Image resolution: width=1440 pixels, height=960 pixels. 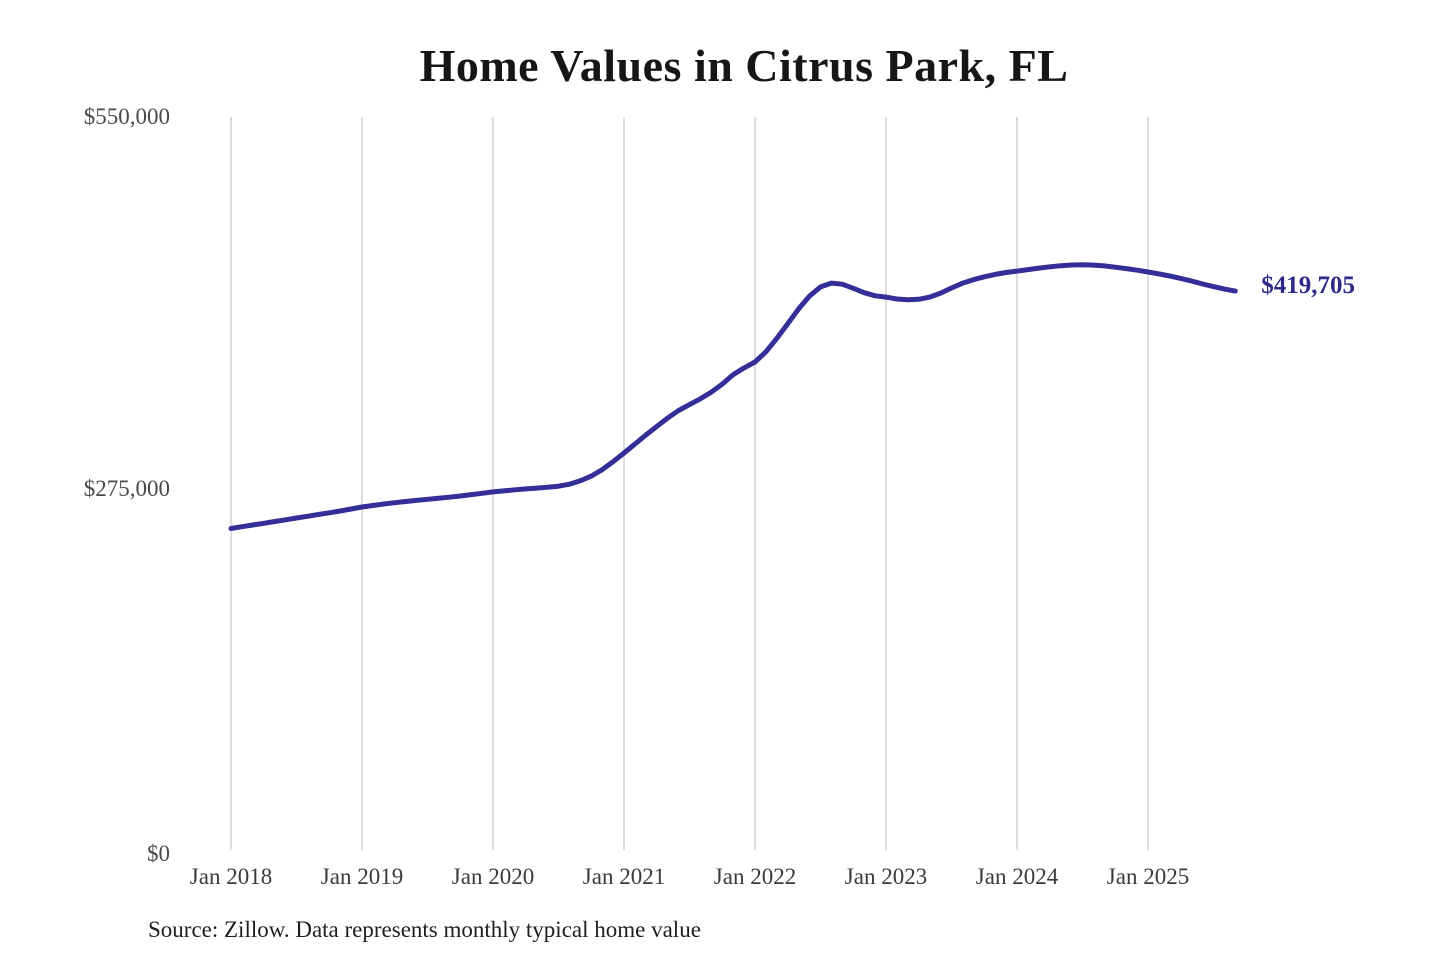 What do you see at coordinates (231, 876) in the screenshot?
I see `x-tick-jan-2018: Jan 2018` at bounding box center [231, 876].